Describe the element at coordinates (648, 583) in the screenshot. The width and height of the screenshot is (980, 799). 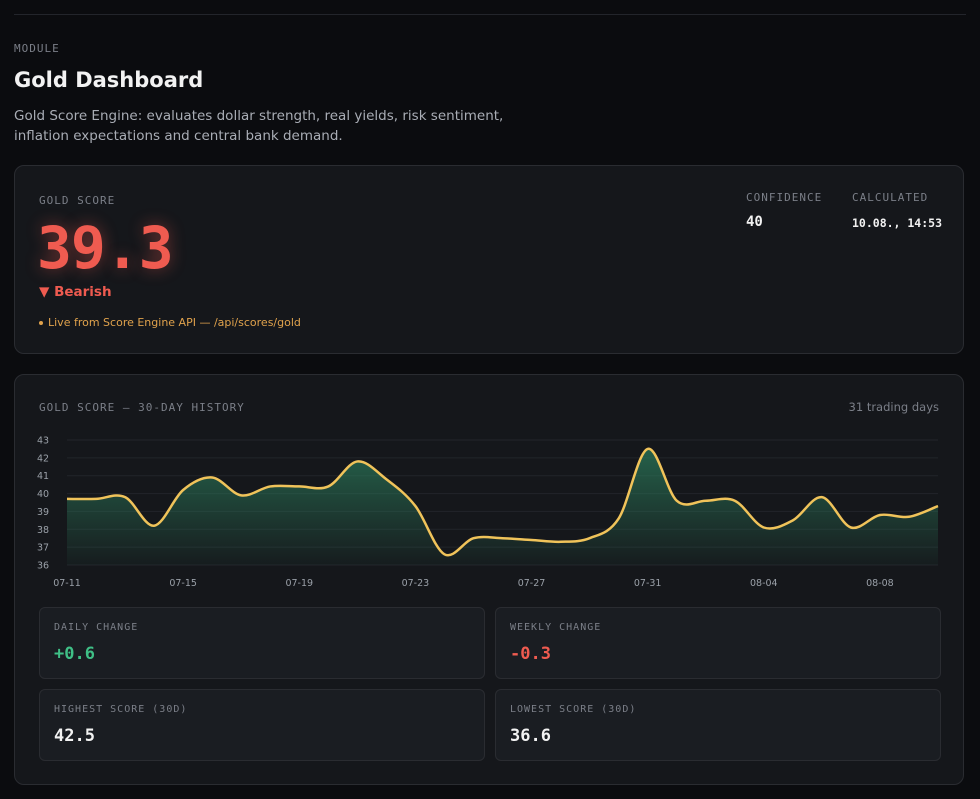
I see `x-tick-label: 07-31` at that location.